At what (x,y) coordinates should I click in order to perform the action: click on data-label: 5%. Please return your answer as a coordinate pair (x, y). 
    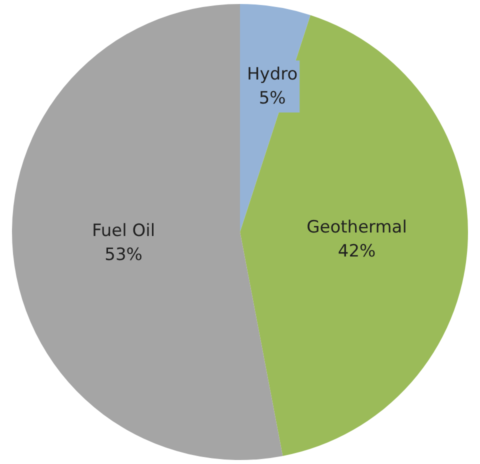
    Looking at the image, I should click on (272, 98).